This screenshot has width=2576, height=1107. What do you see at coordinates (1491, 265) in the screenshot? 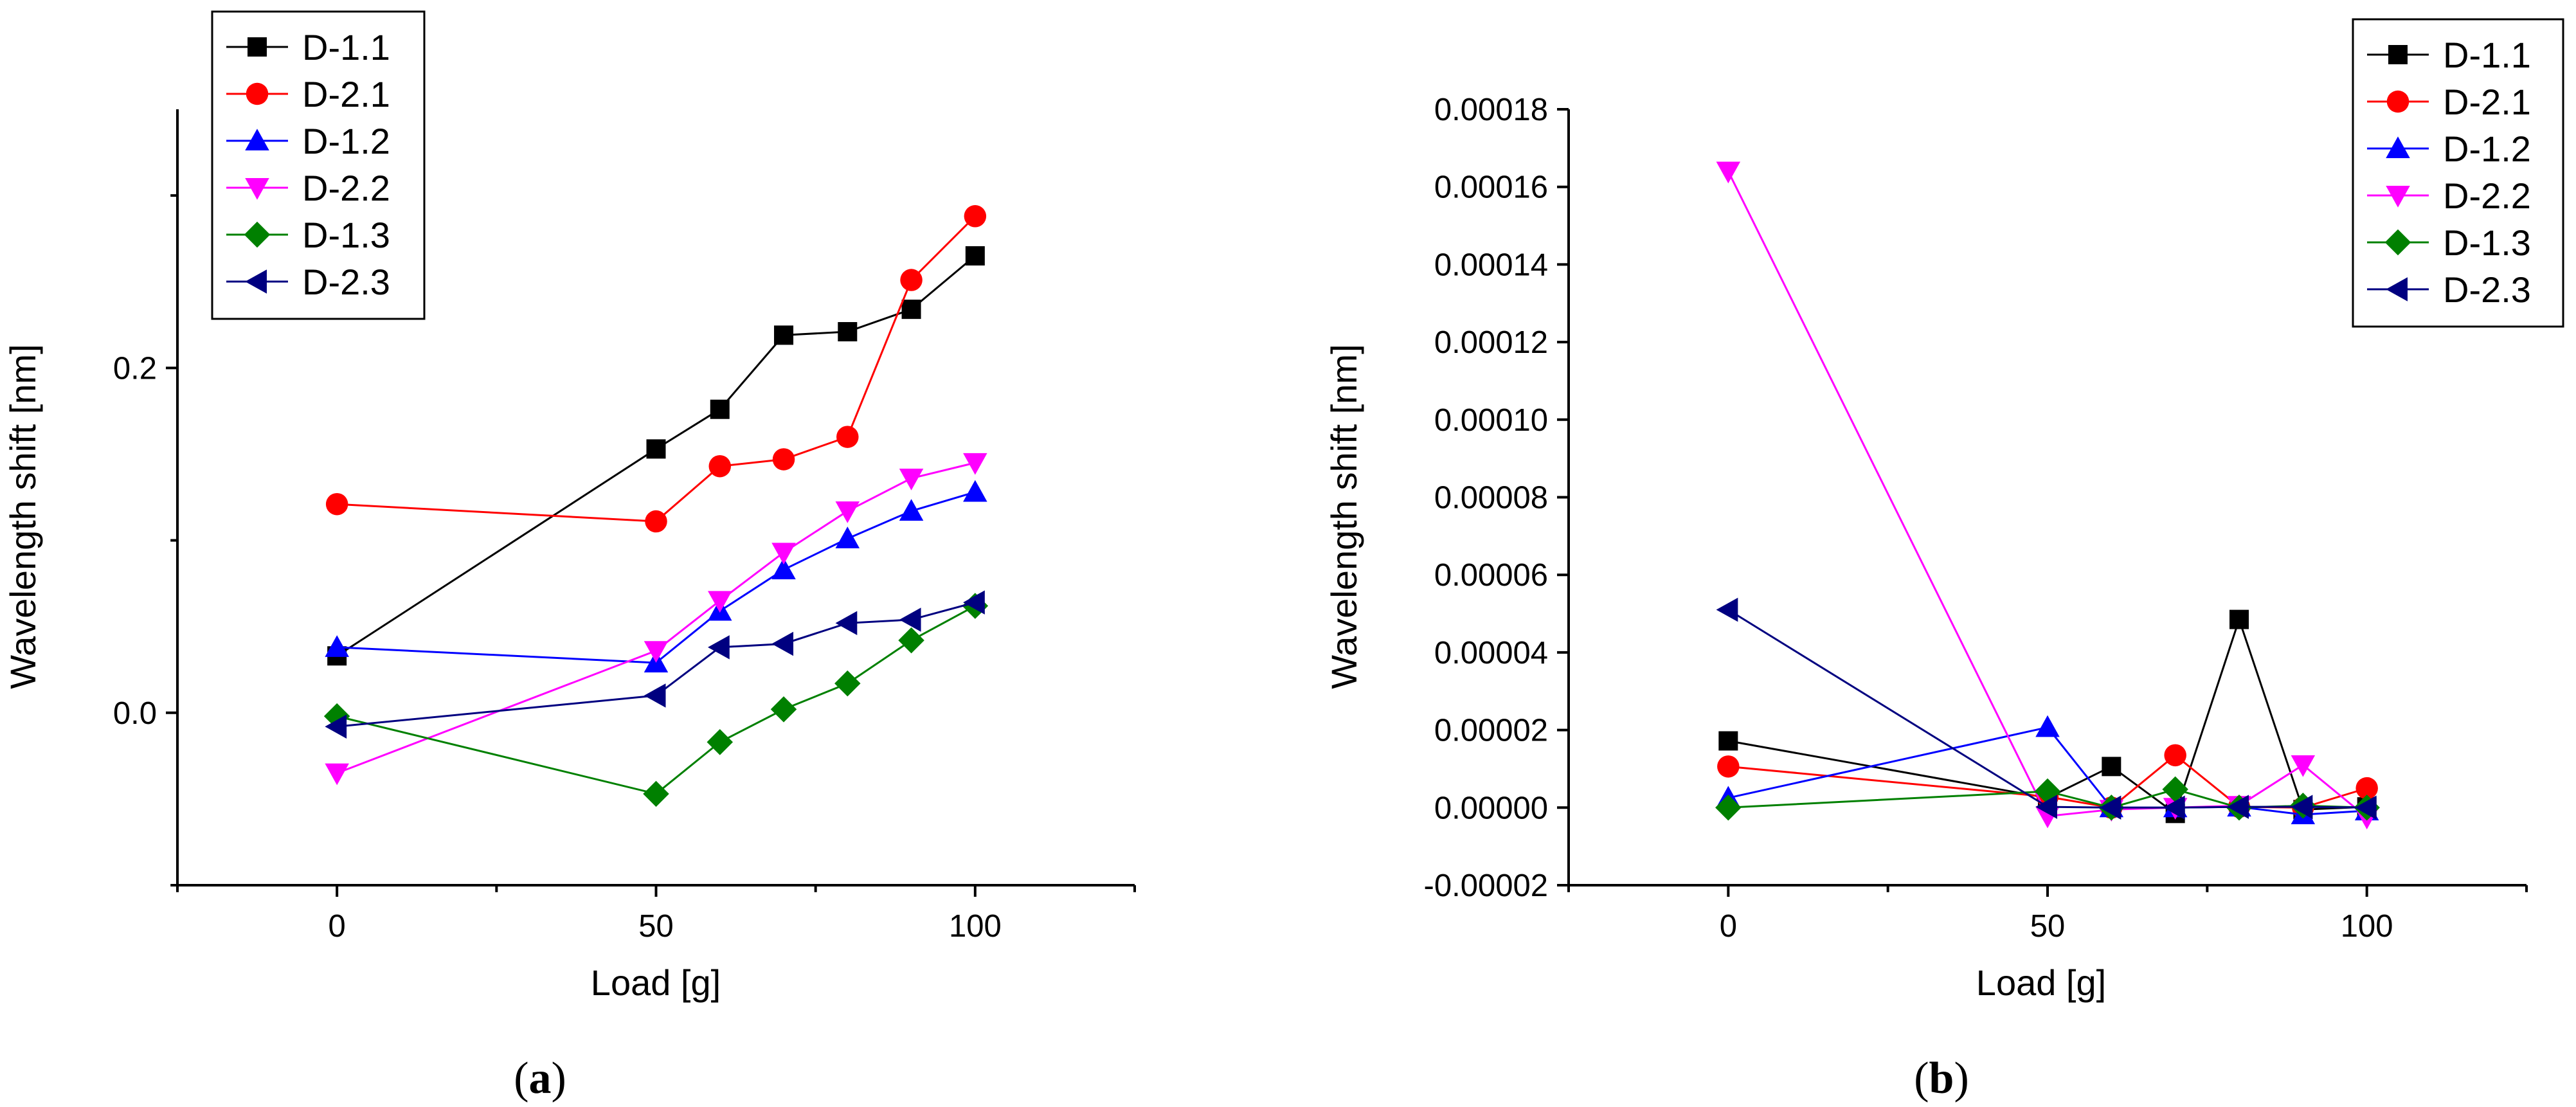
I see `panel-b-y-tick-label: 0.00014` at bounding box center [1491, 265].